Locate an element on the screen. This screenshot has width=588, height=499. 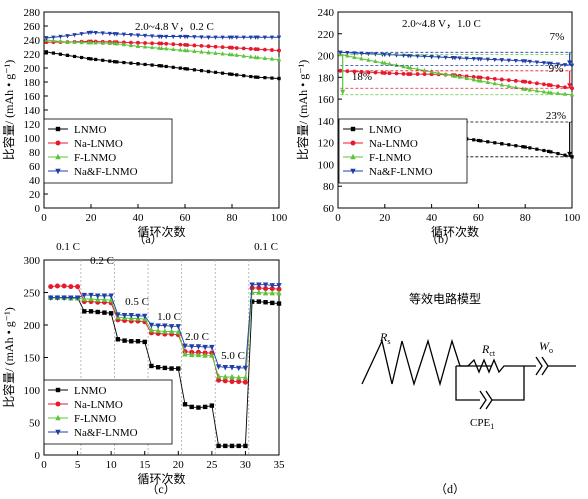
x-tick-label: 35 is located at coordinates (280, 465).